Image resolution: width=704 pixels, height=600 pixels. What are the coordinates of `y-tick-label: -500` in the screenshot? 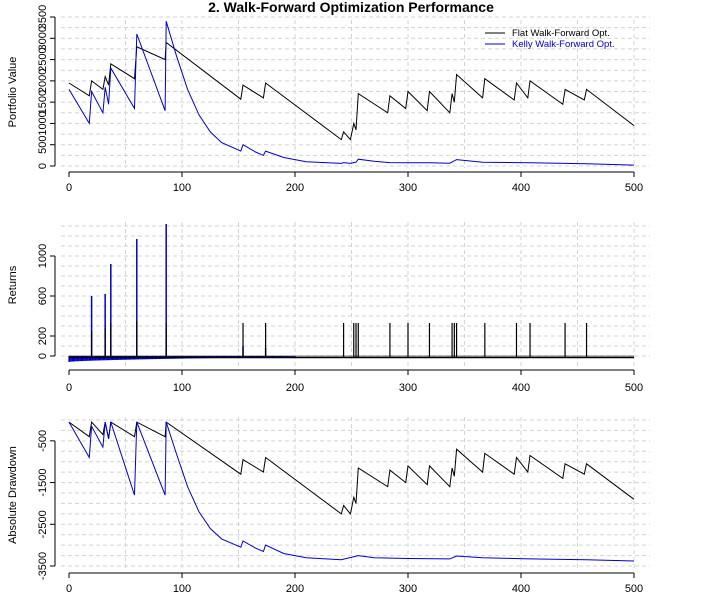 It's located at (43, 441).